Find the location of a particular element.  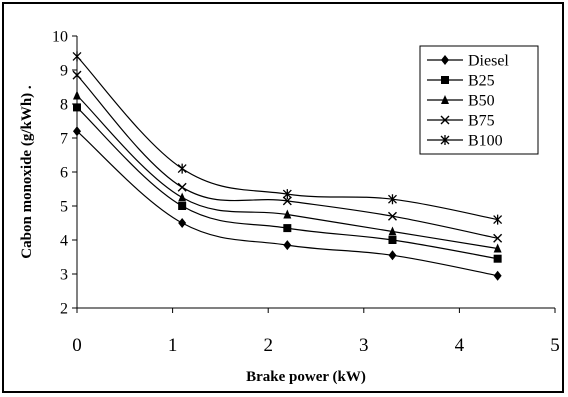

x-tick-label: 0 is located at coordinates (77, 345).